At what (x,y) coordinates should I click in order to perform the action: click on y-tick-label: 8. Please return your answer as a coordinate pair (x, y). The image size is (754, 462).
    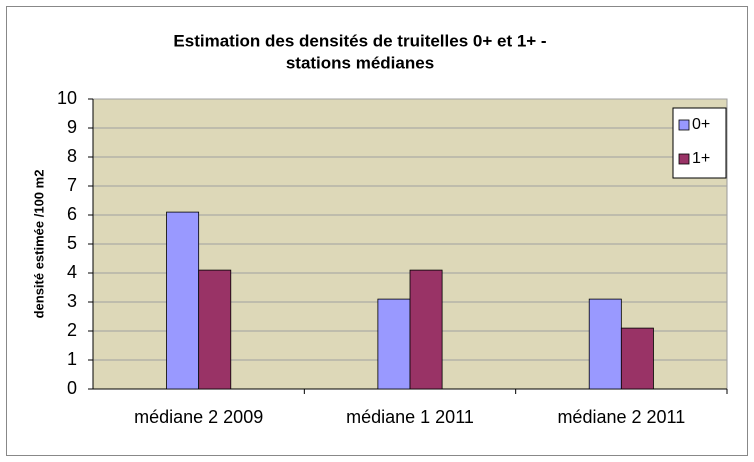
    Looking at the image, I should click on (72, 156).